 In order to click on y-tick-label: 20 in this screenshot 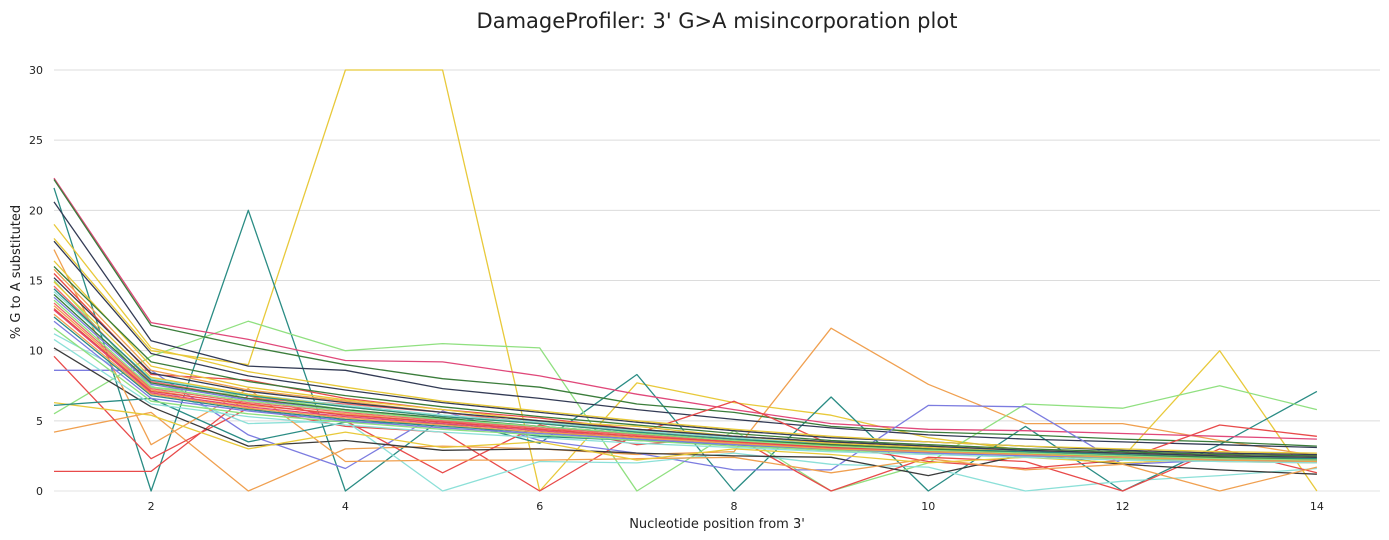, I will do `click(36, 210)`.